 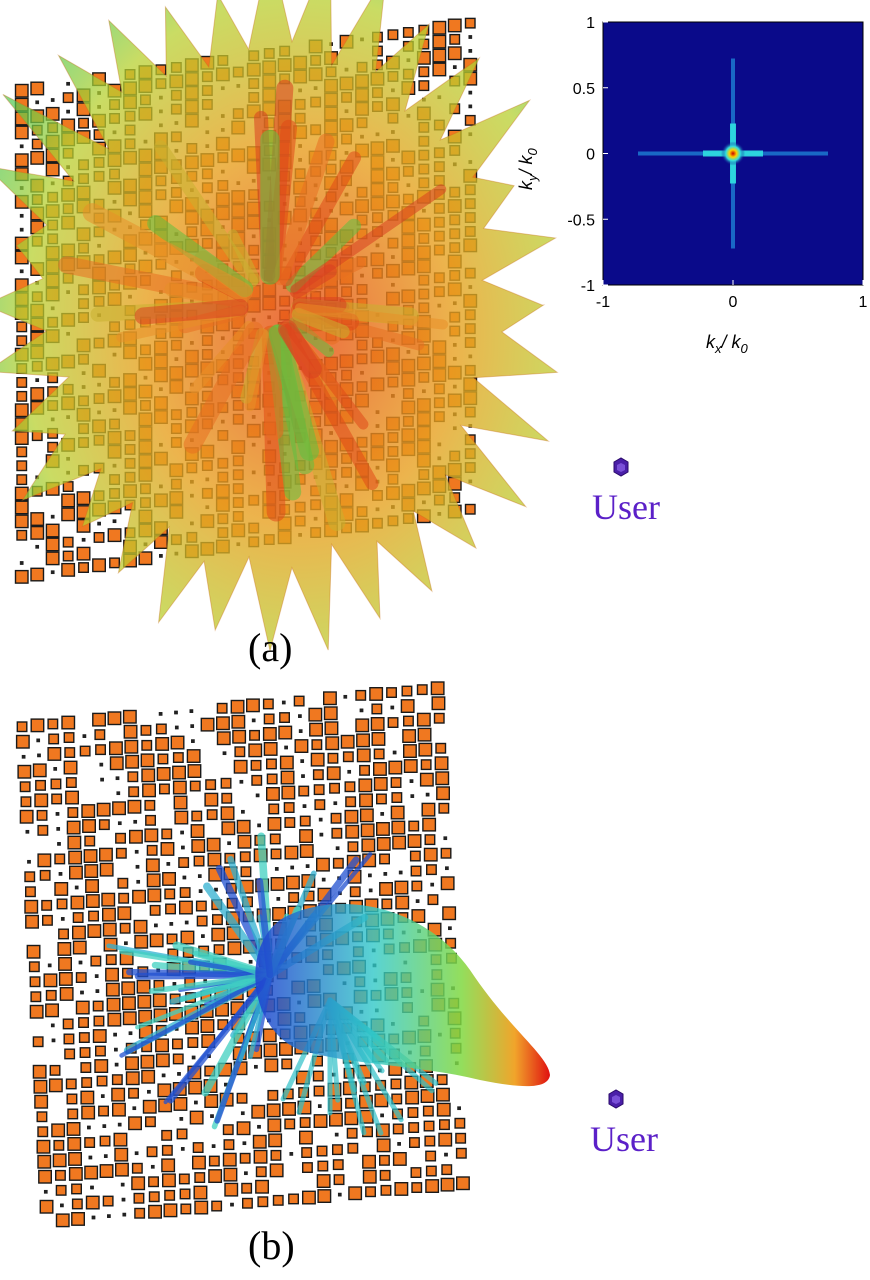 I want to click on scattering-lobe, so click(x=293, y=392).